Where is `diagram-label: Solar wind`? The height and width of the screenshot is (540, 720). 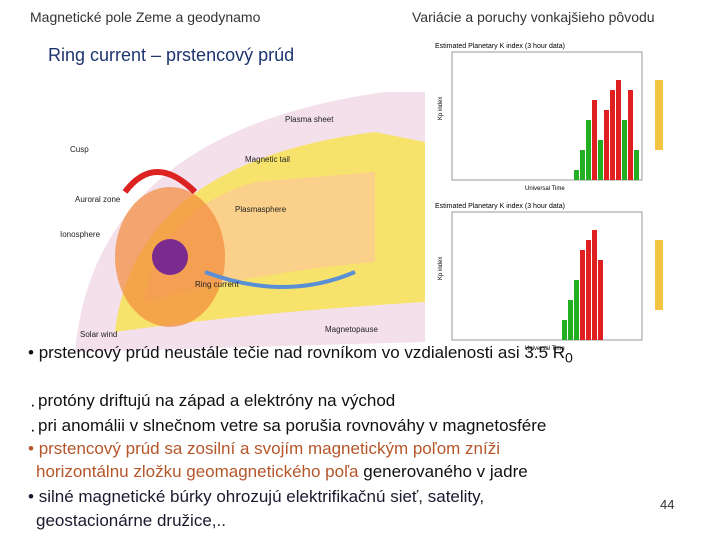
diagram-label: Solar wind is located at coordinates (98, 334).